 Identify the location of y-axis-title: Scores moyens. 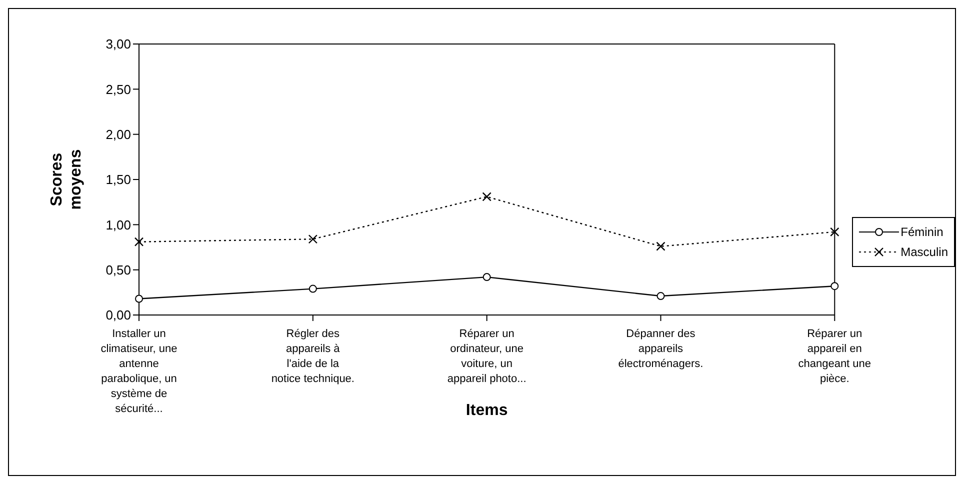
(66, 179).